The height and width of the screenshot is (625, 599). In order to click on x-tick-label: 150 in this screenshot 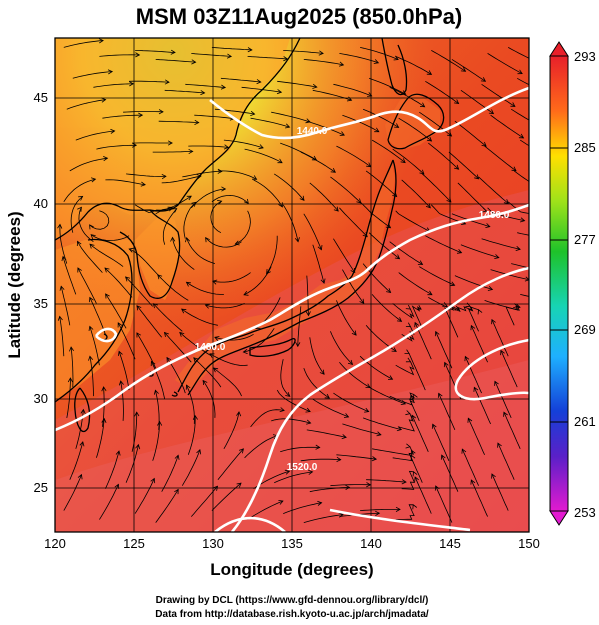, I will do `click(529, 543)`.